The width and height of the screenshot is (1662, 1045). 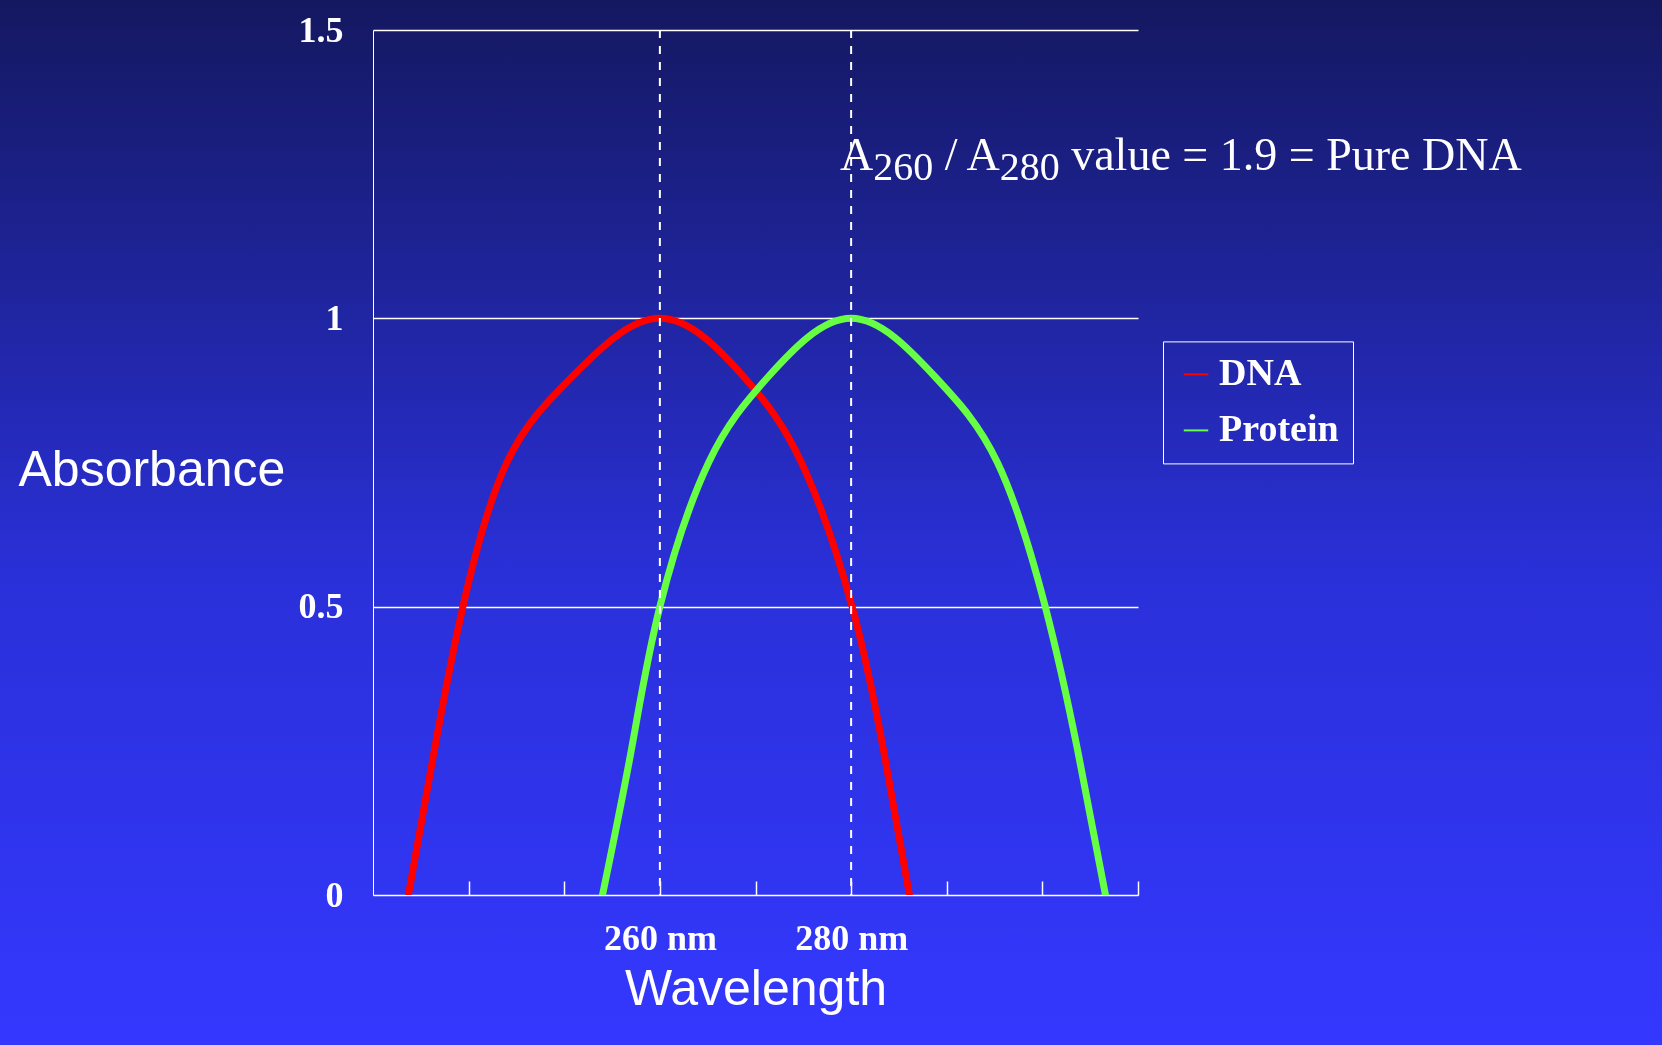 I want to click on y-tick-label: 1, so click(x=334, y=317).